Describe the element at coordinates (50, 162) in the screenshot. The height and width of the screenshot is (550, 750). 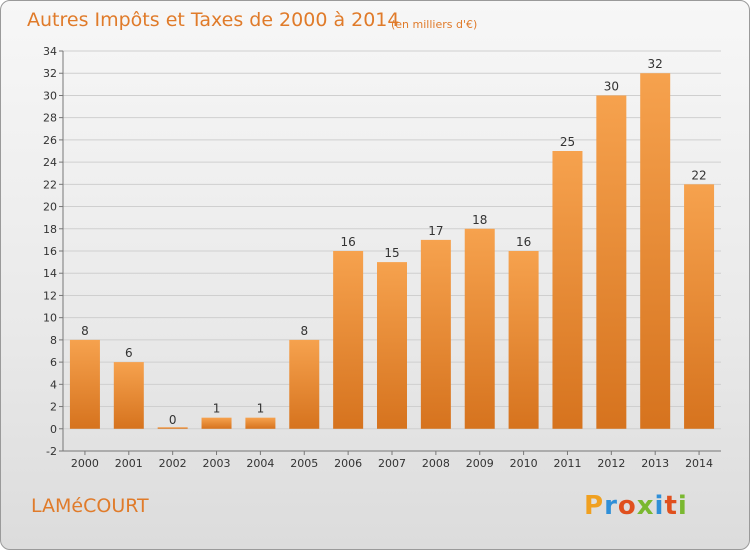
I see `y-tick-label: 24` at that location.